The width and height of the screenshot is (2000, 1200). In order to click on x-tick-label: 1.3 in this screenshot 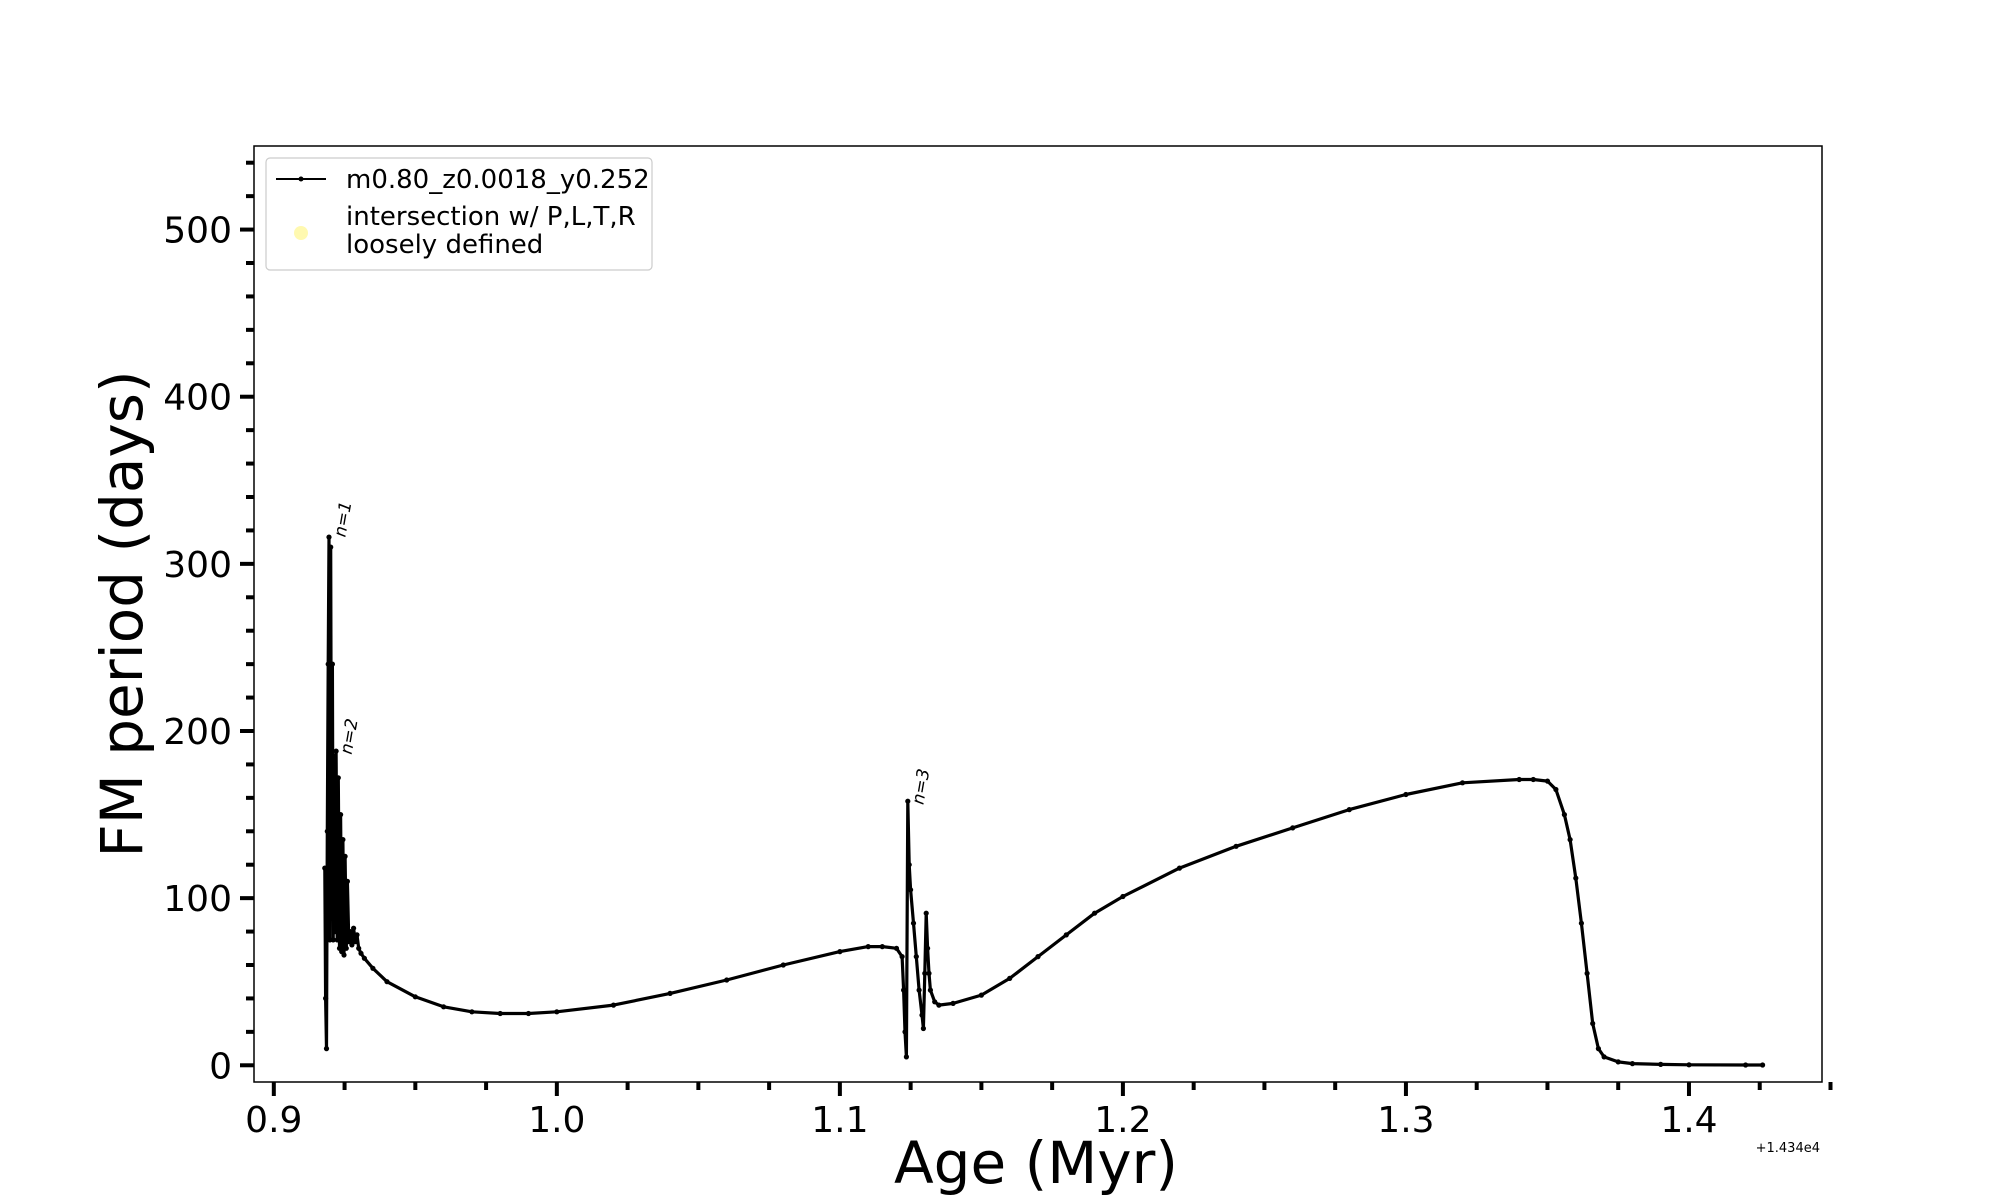, I will do `click(1405, 1120)`.